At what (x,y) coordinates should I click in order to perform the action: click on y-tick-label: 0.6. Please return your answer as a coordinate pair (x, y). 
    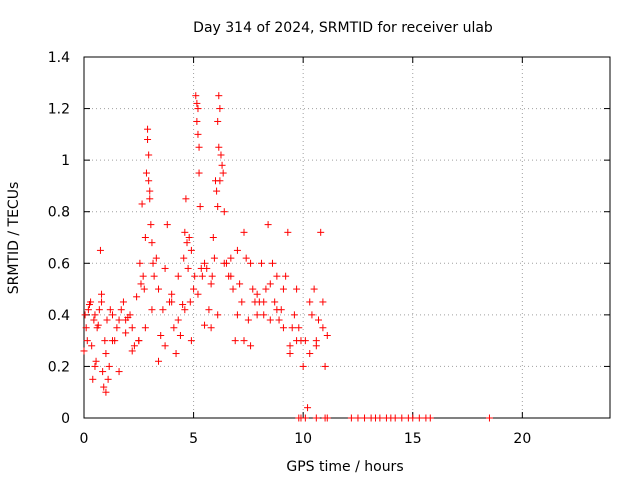
    Looking at the image, I should click on (59, 264).